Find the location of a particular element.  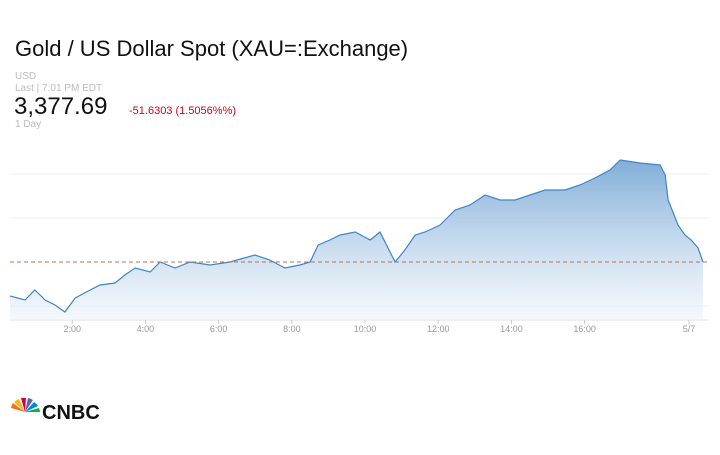

x-tick-label: 2:00 is located at coordinates (72, 329).